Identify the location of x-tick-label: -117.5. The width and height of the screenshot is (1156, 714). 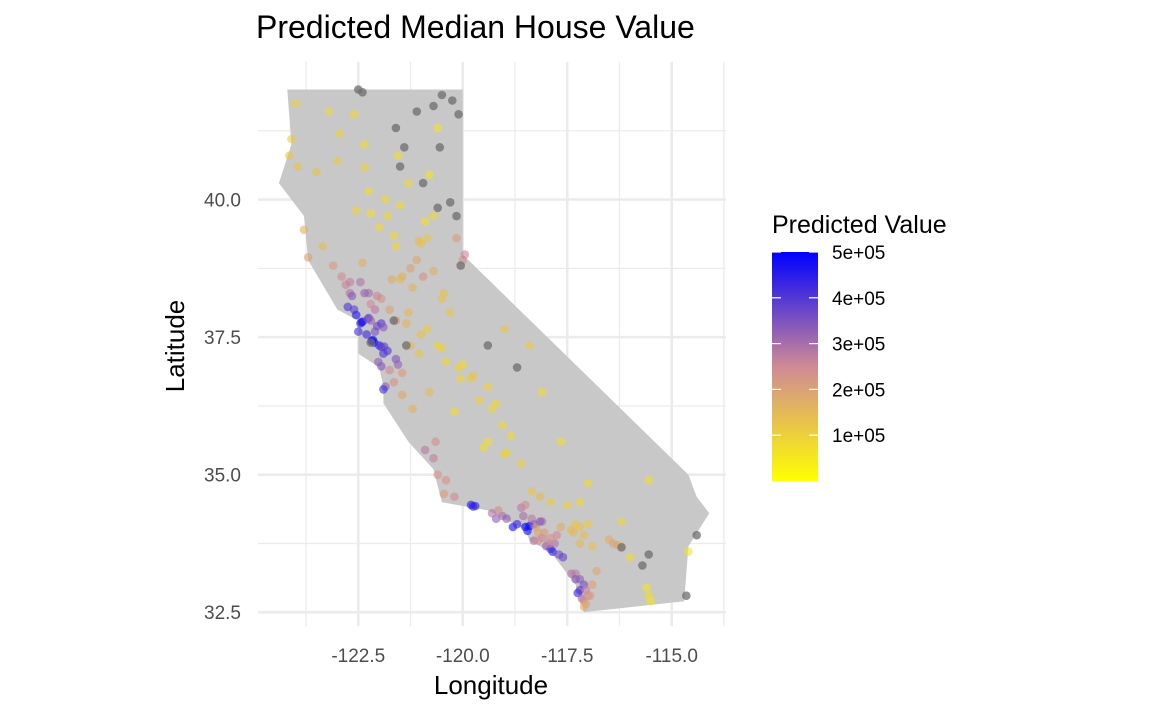
(567, 656).